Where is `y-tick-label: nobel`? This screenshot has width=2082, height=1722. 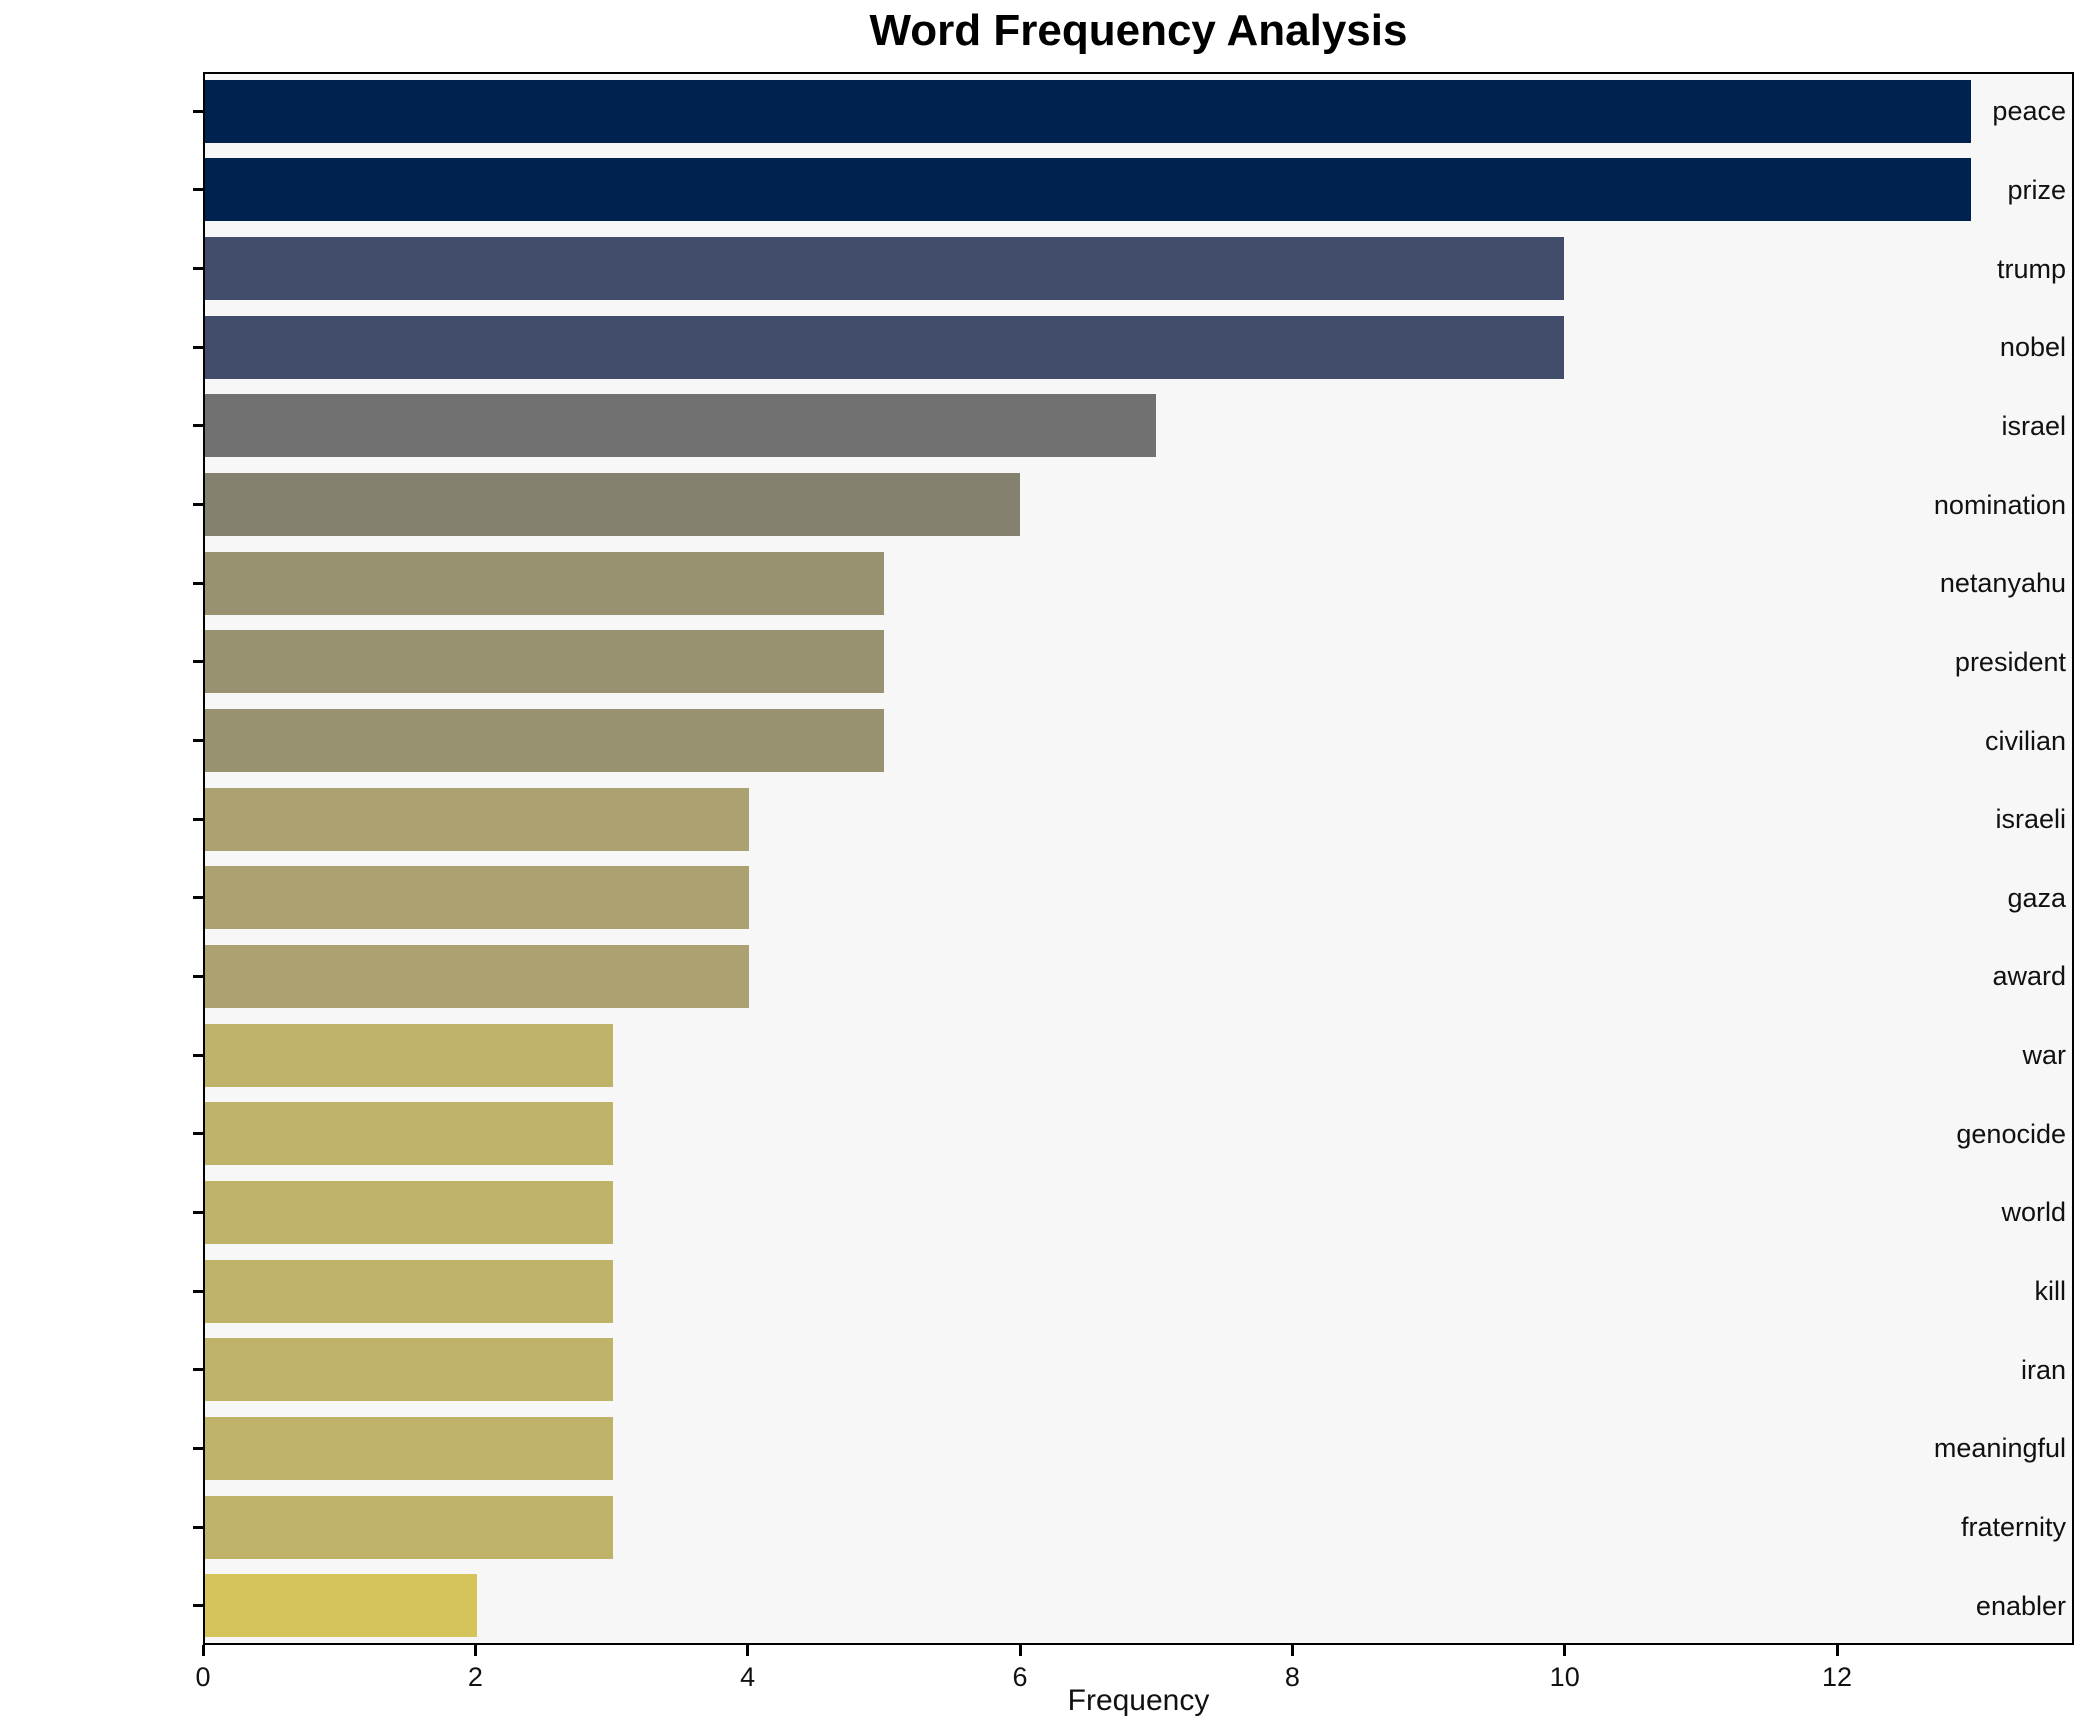 y-tick-label: nobel is located at coordinates (2032, 347).